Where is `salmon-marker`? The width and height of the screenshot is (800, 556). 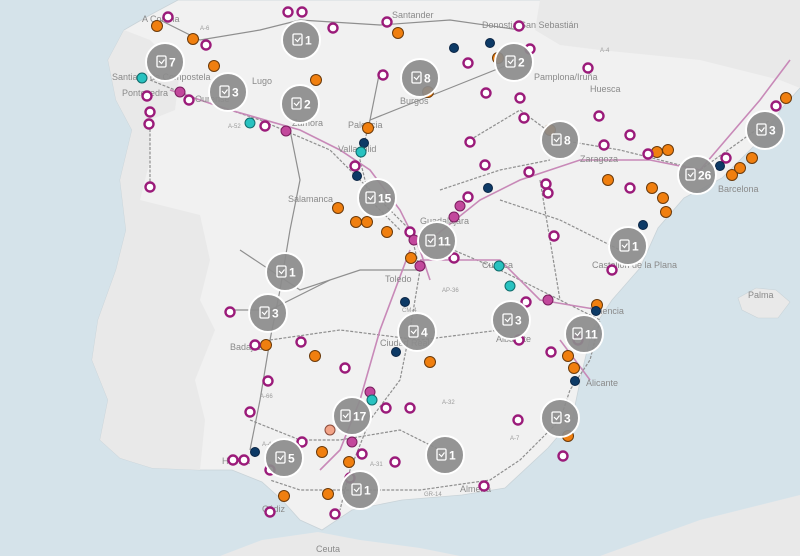
salmon-marker is located at coordinates (330, 430).